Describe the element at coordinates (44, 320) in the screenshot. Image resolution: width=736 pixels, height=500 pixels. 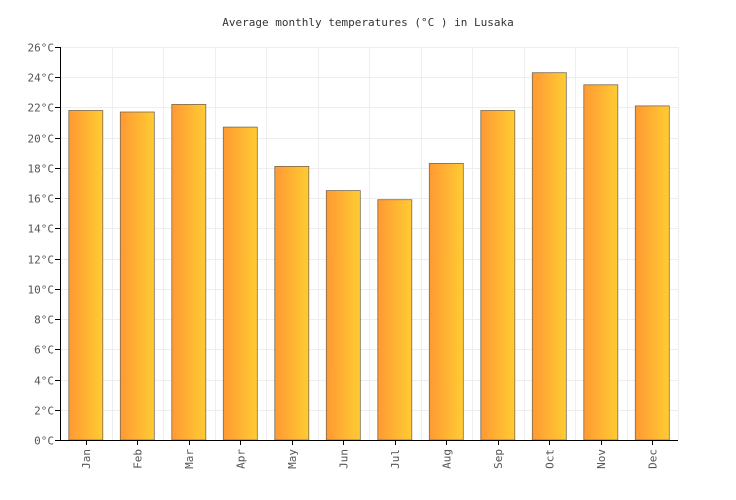
I see `y-tick-label: 8°C` at that location.